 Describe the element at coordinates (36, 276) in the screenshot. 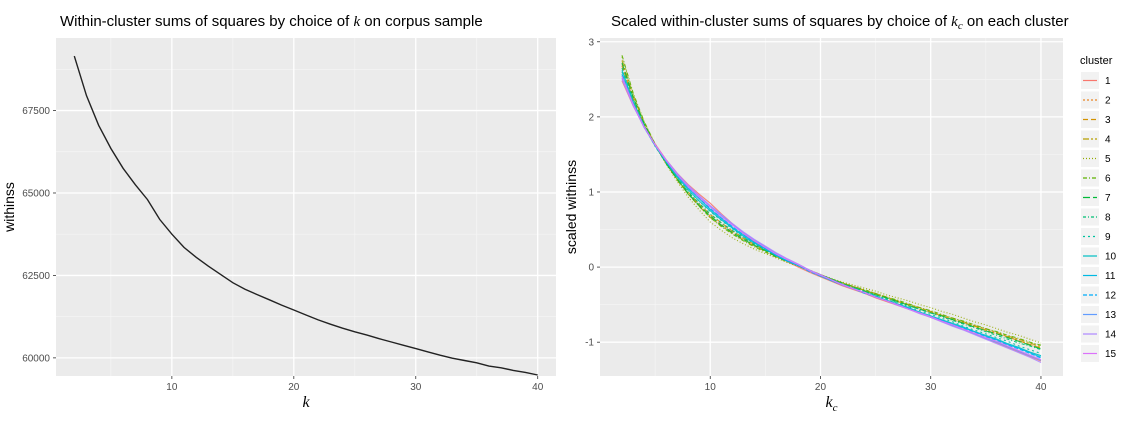

I see `panel-0-tick-label-y: 62500` at that location.